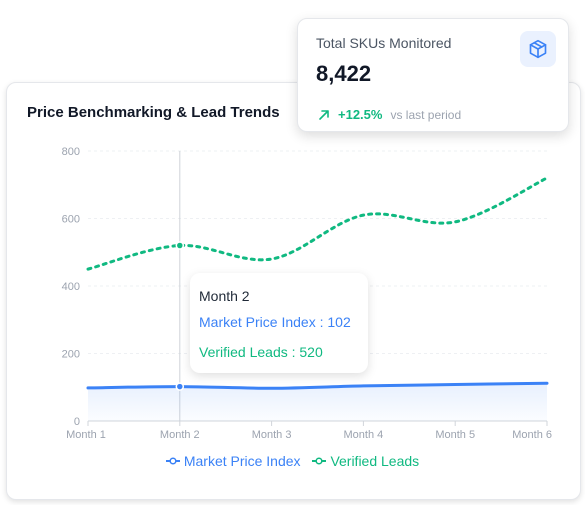 The width and height of the screenshot is (585, 505). What do you see at coordinates (272, 435) in the screenshot?
I see `x-tick-label: Month 3` at bounding box center [272, 435].